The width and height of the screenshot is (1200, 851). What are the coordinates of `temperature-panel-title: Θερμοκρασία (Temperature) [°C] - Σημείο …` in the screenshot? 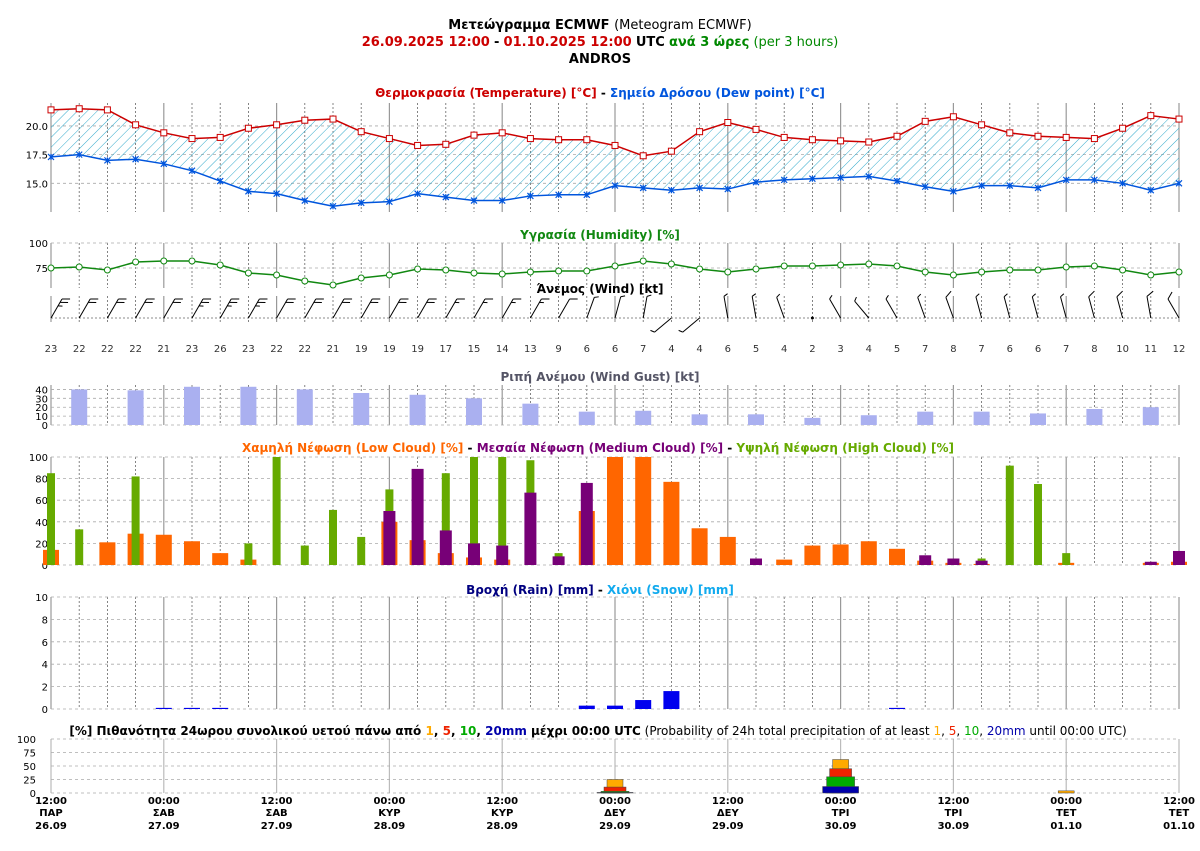 It's located at (600, 93).